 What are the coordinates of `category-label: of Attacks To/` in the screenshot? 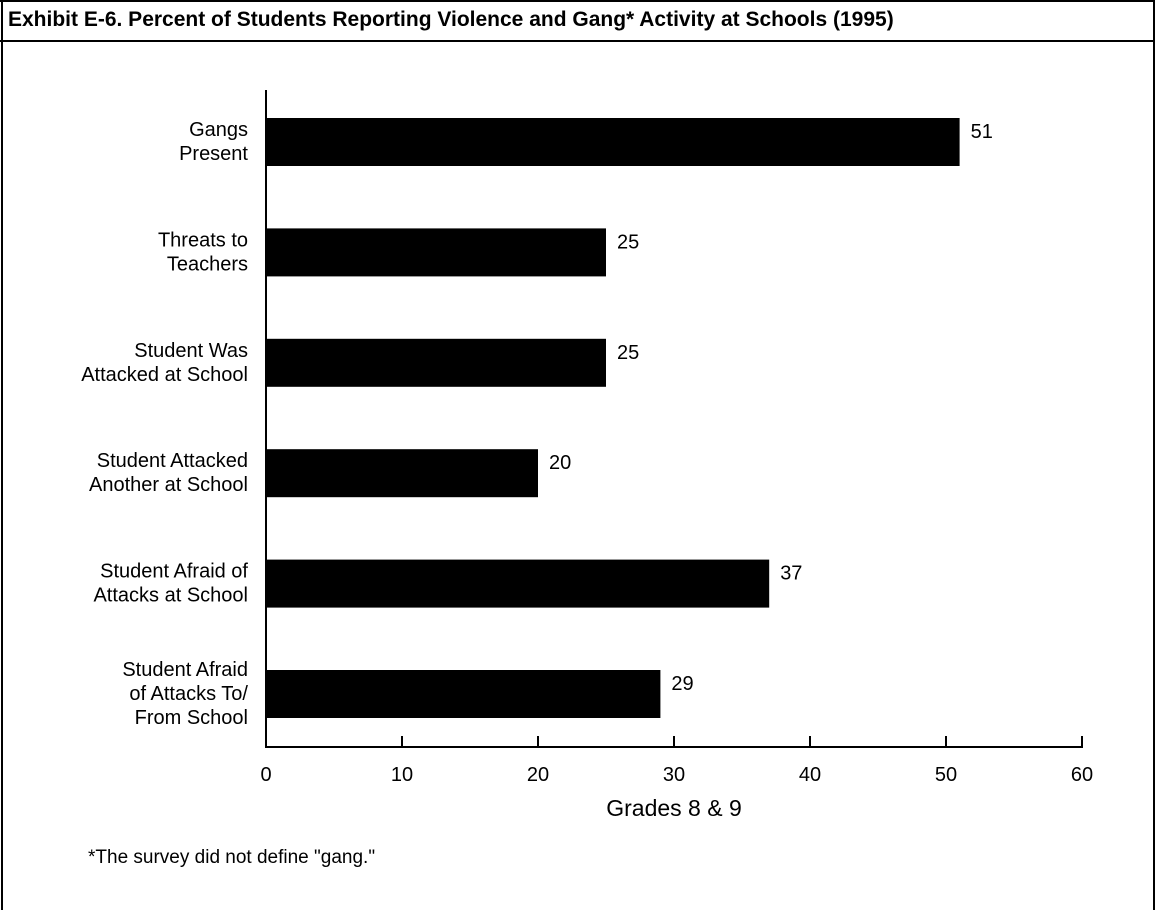 It's located at (188, 694).